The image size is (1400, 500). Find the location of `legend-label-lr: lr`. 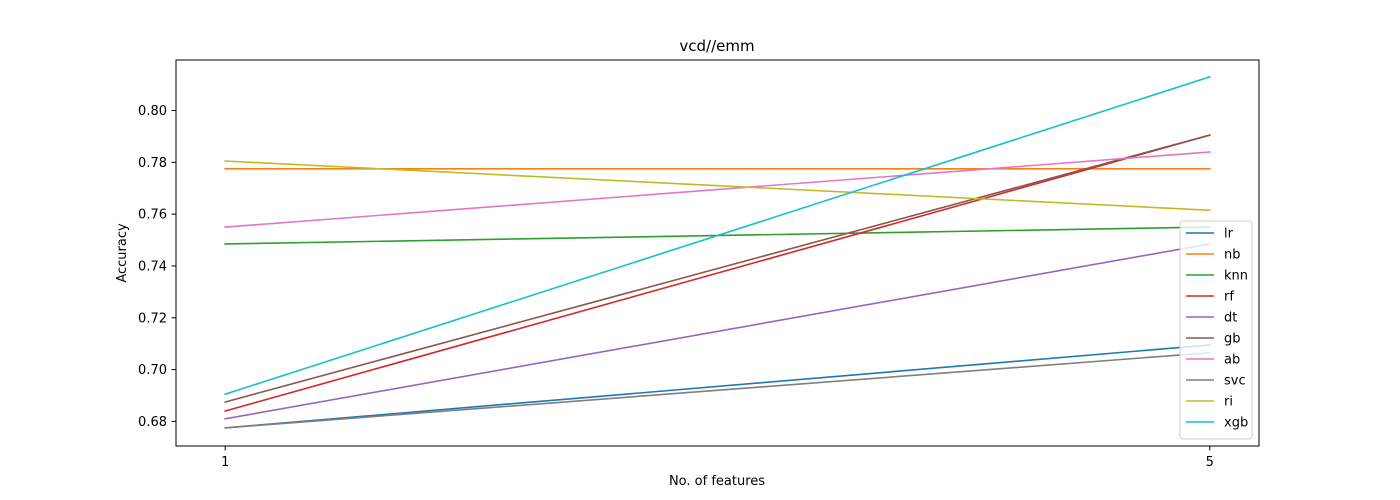

legend-label-lr: lr is located at coordinates (1229, 234).